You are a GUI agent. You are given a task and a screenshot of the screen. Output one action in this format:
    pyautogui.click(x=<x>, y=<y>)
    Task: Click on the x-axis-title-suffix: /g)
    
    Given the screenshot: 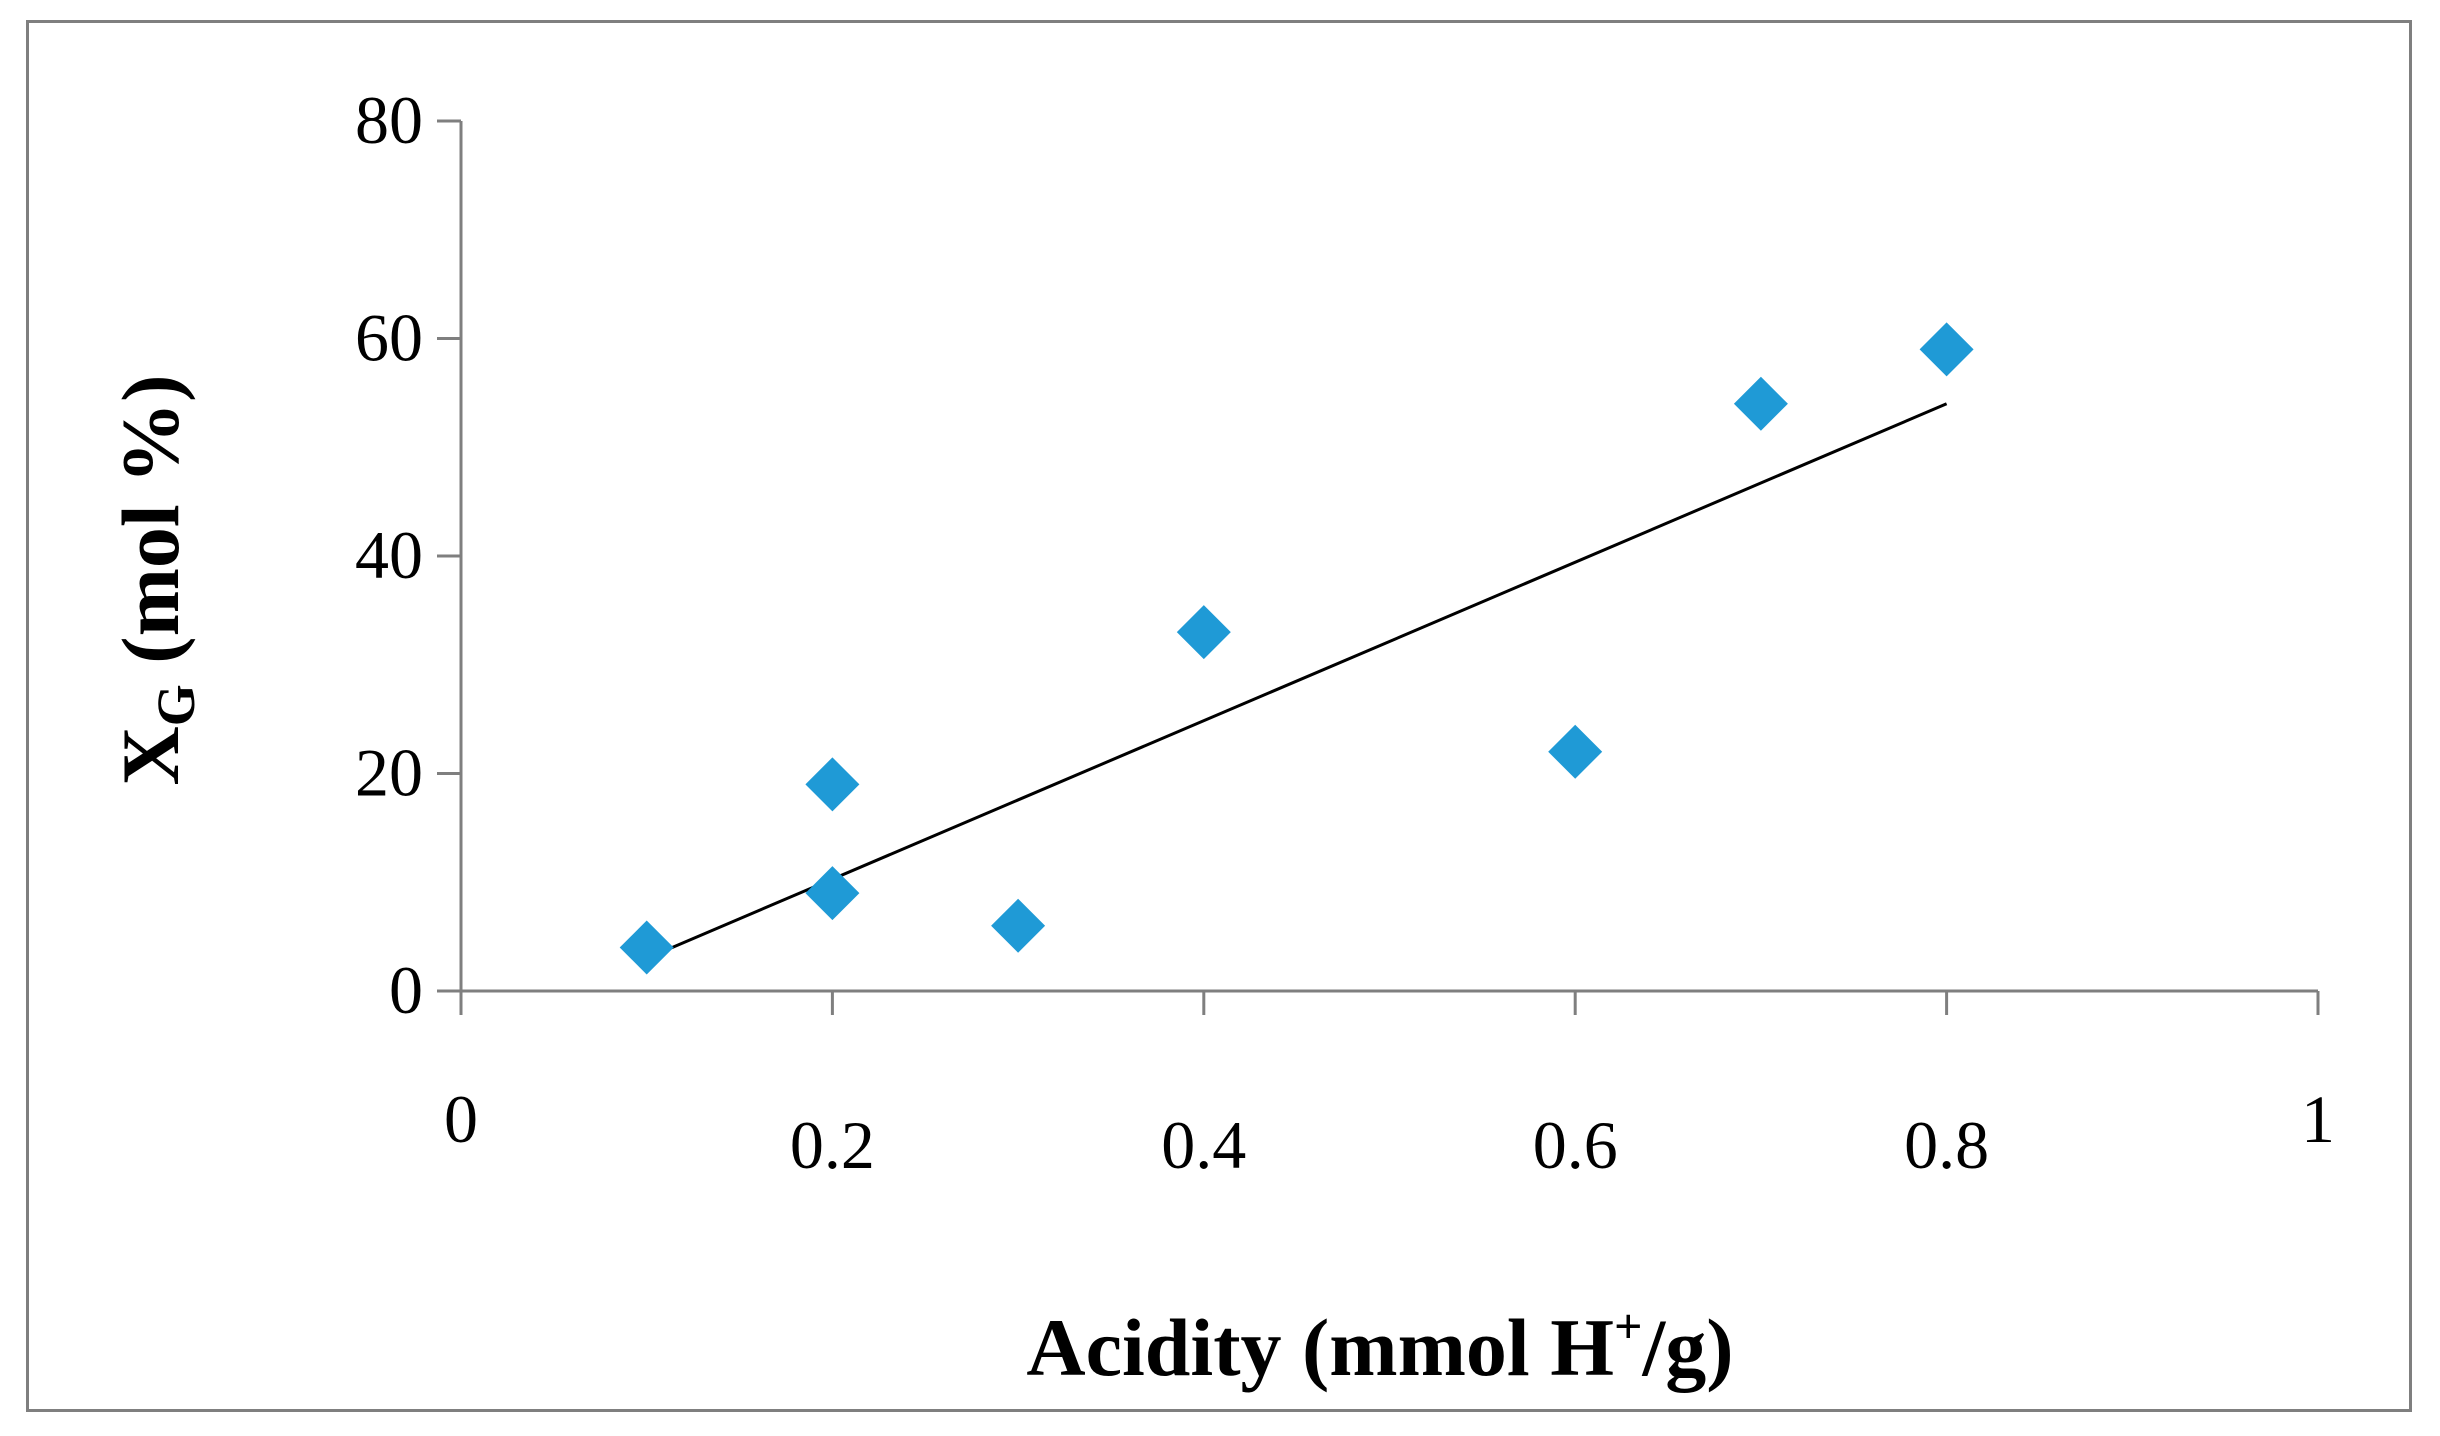 What is the action you would take?
    pyautogui.click(x=1687, y=1347)
    